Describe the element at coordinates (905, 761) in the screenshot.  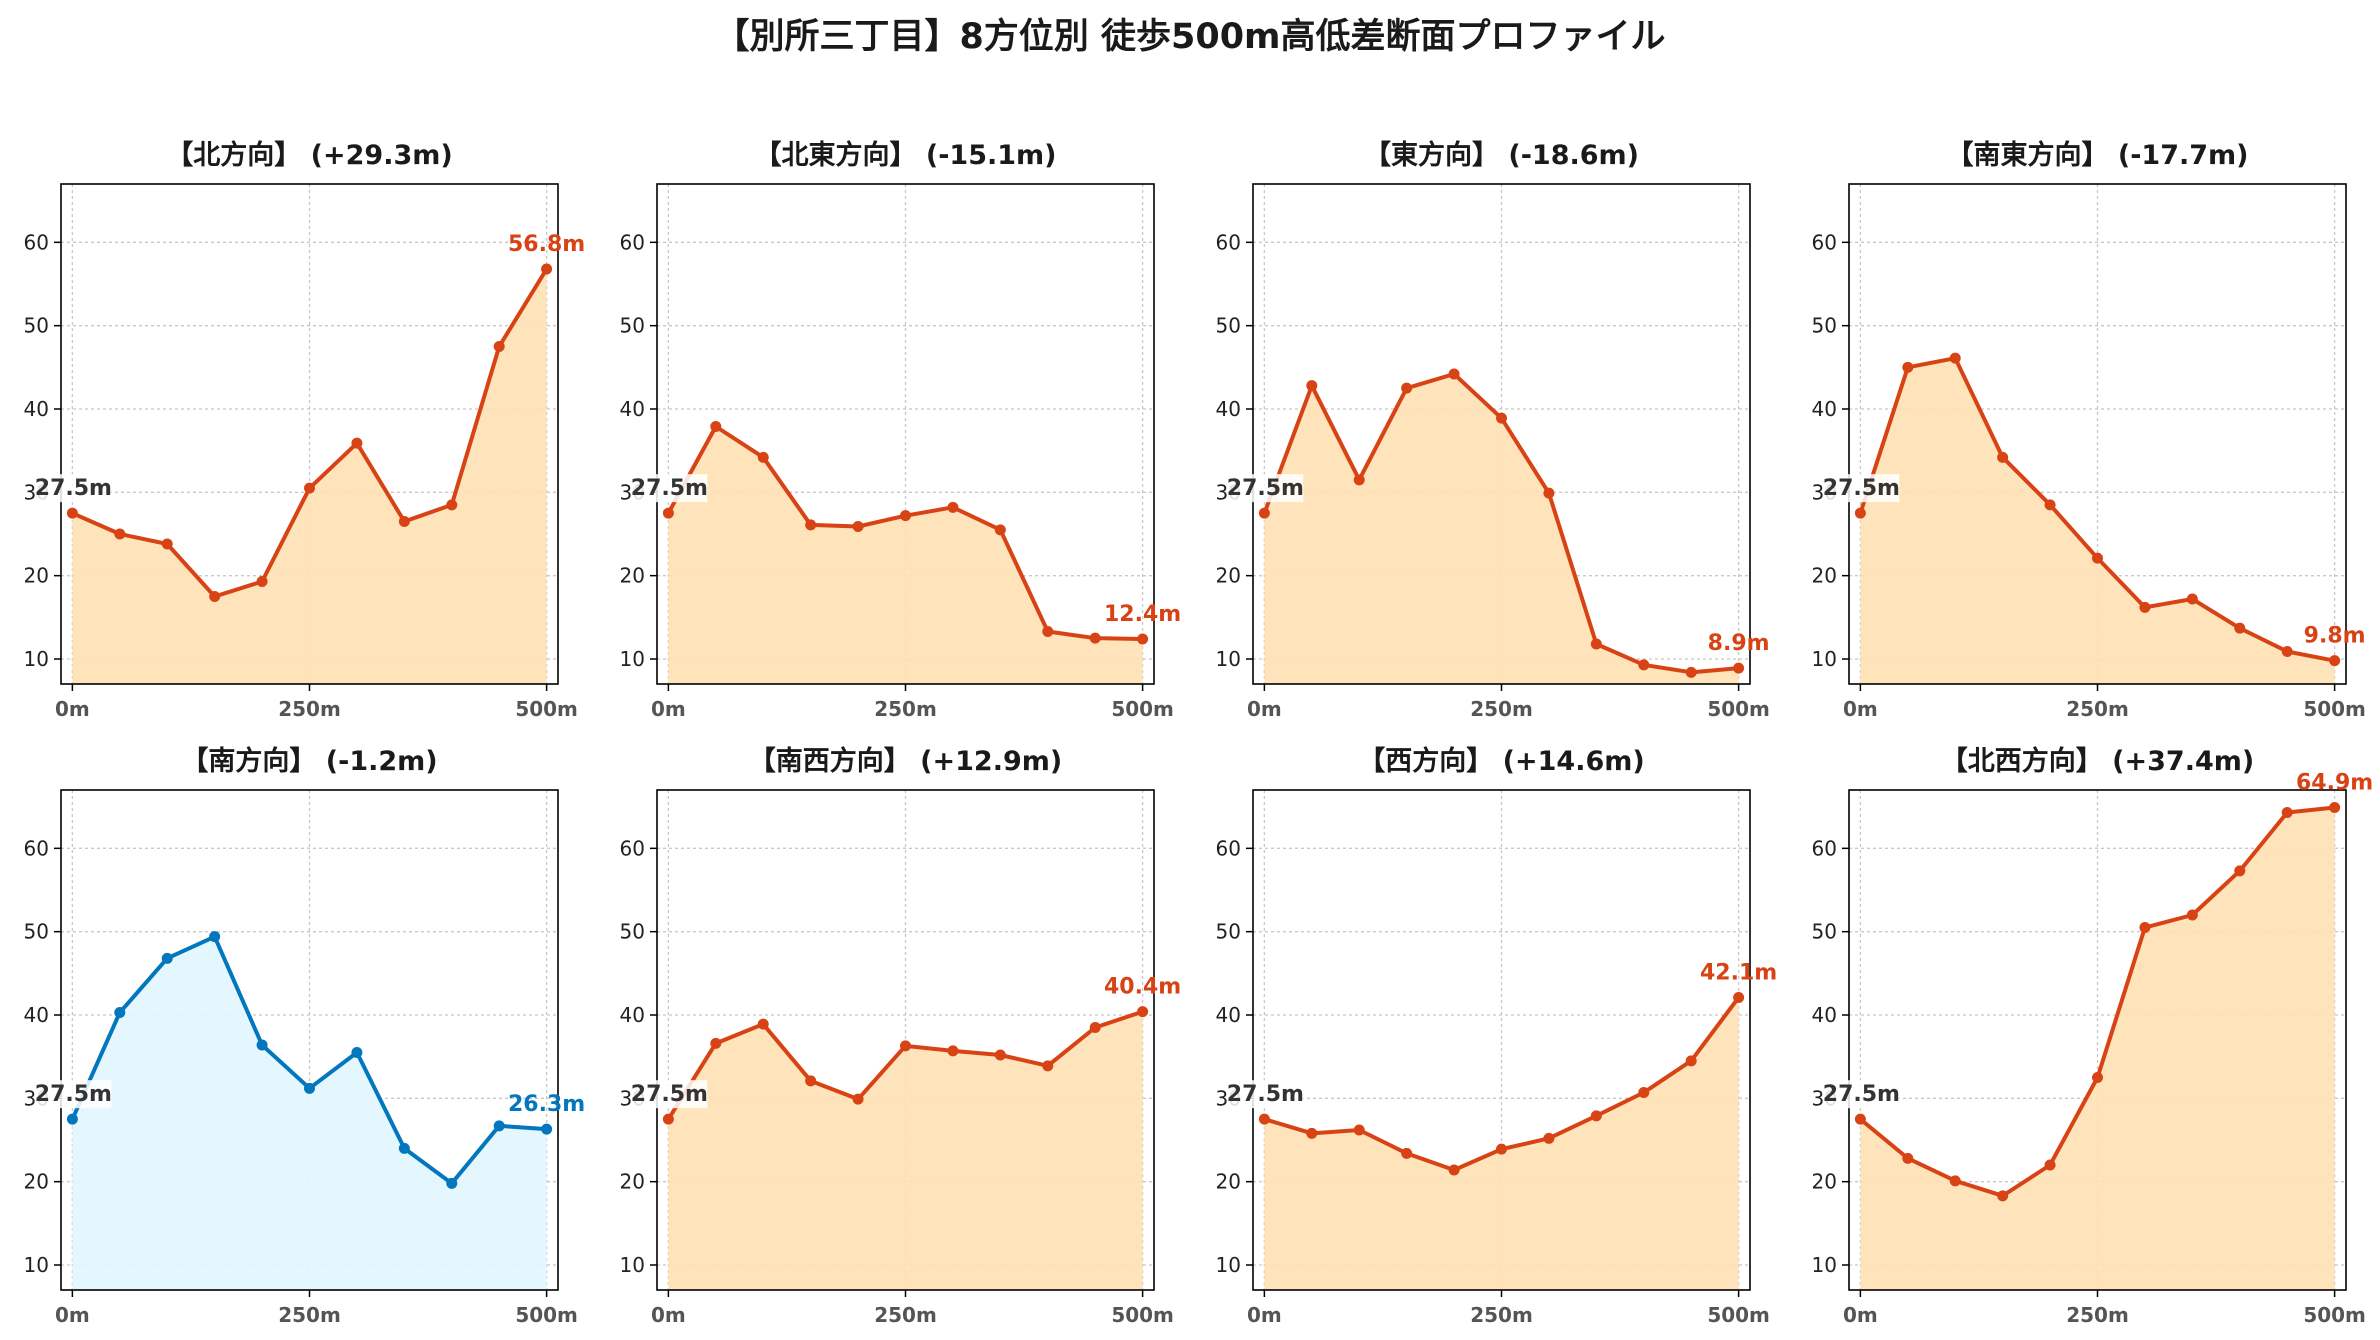
I see `chart-title: 【南西方向】 (+12.9m)` at that location.